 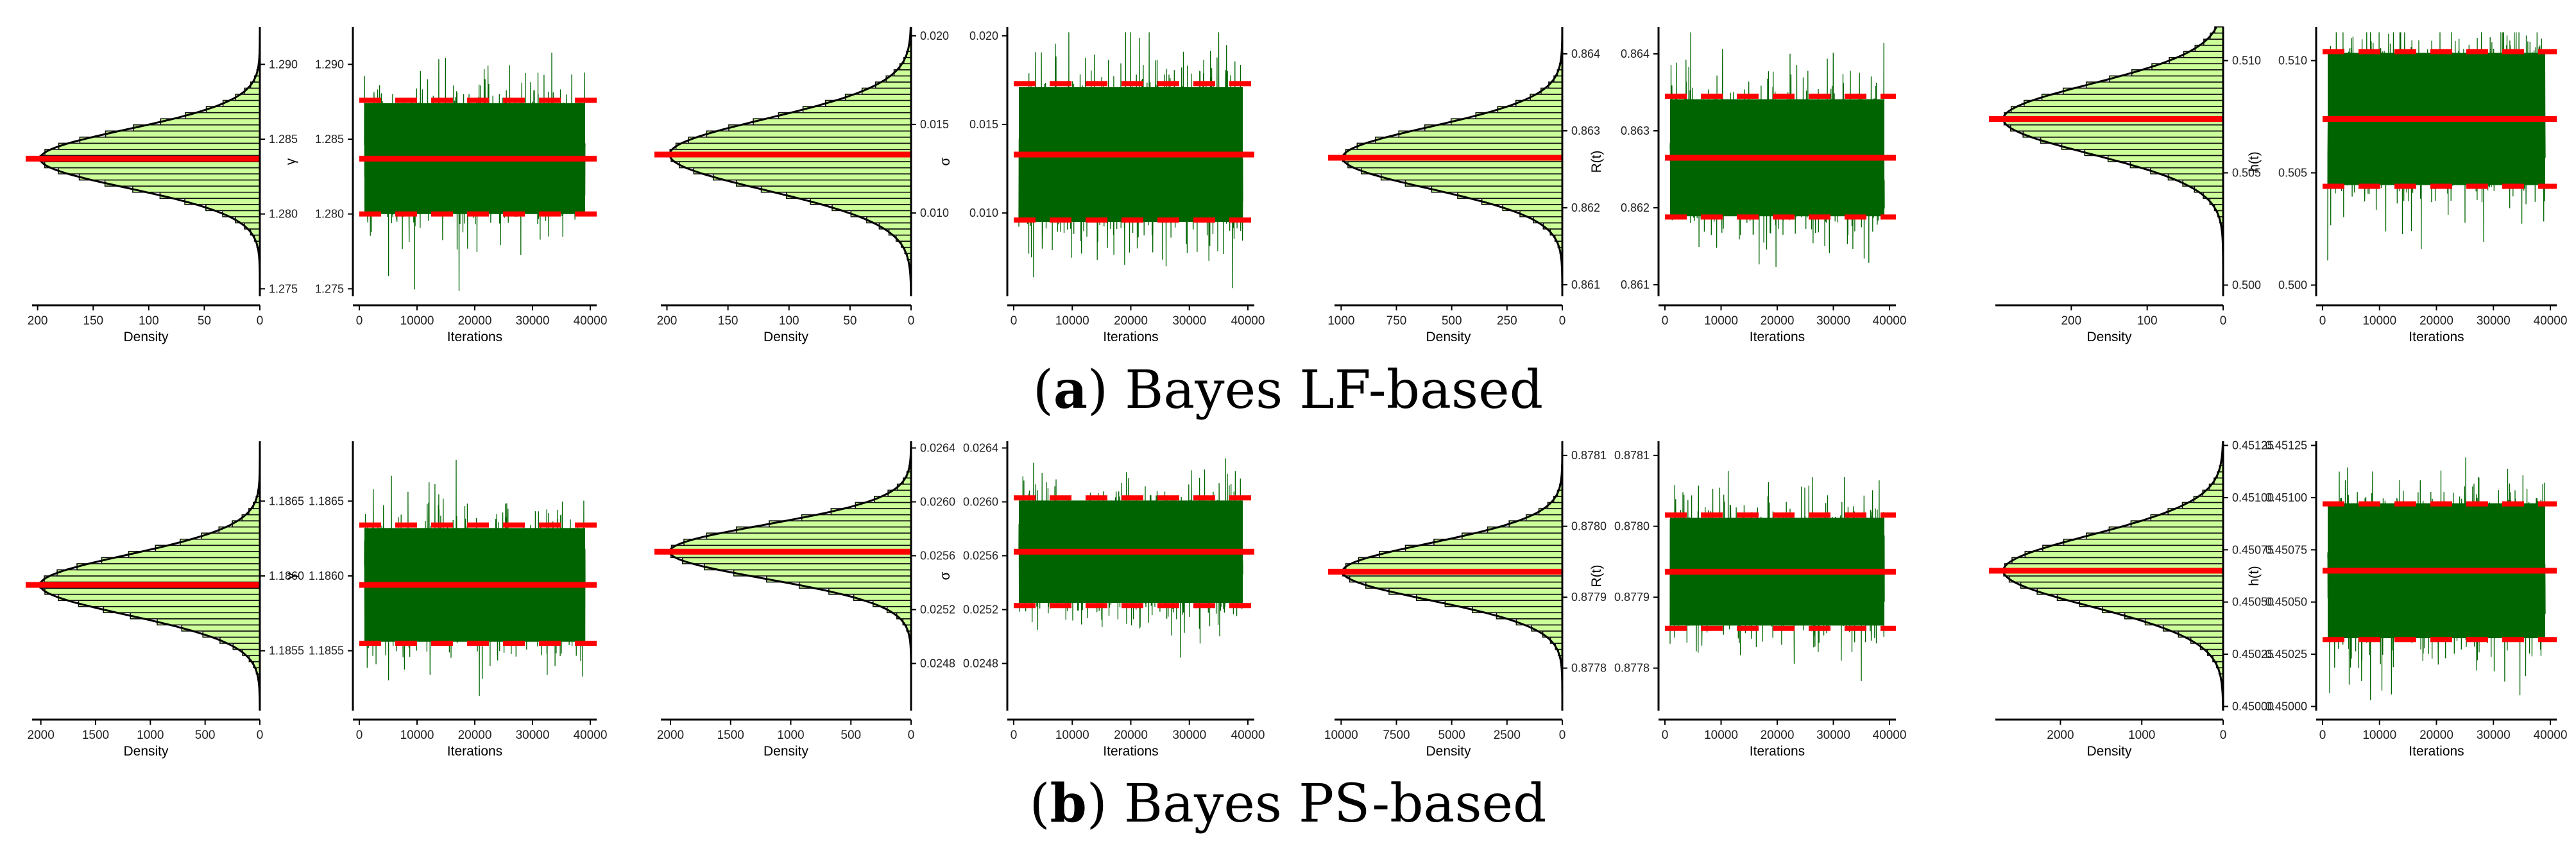 I want to click on r0-p2-trace-ytick-label: 0.862, so click(x=1635, y=207).